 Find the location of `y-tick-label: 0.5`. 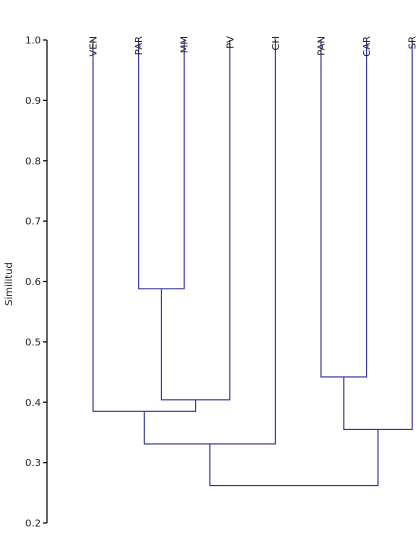

y-tick-label: 0.5 is located at coordinates (33, 342).